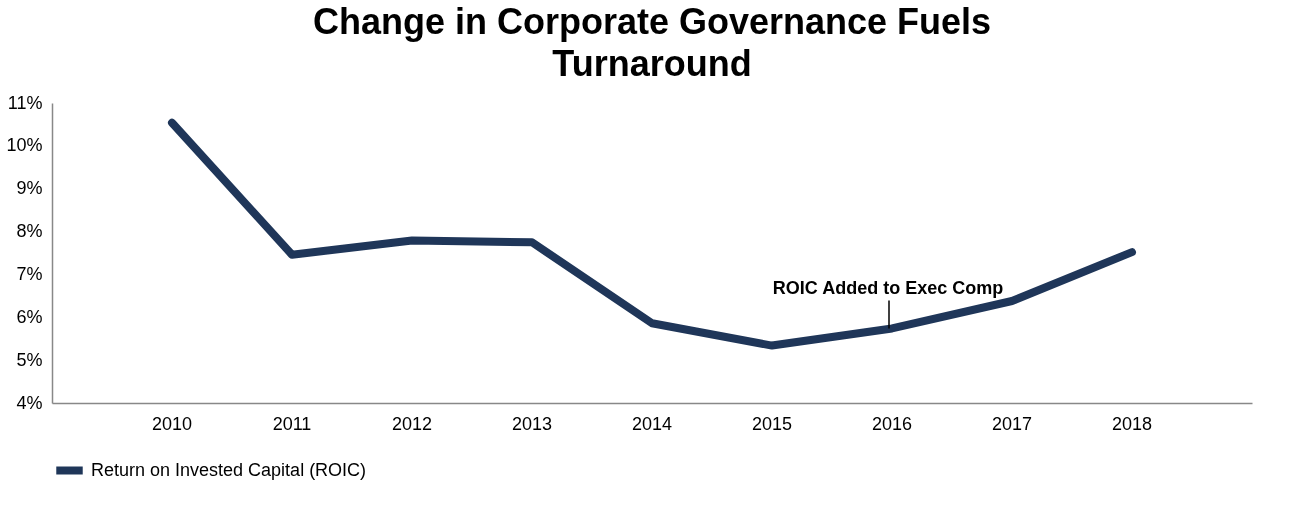  What do you see at coordinates (892, 423) in the screenshot?
I see `x-tick-label: 2016` at bounding box center [892, 423].